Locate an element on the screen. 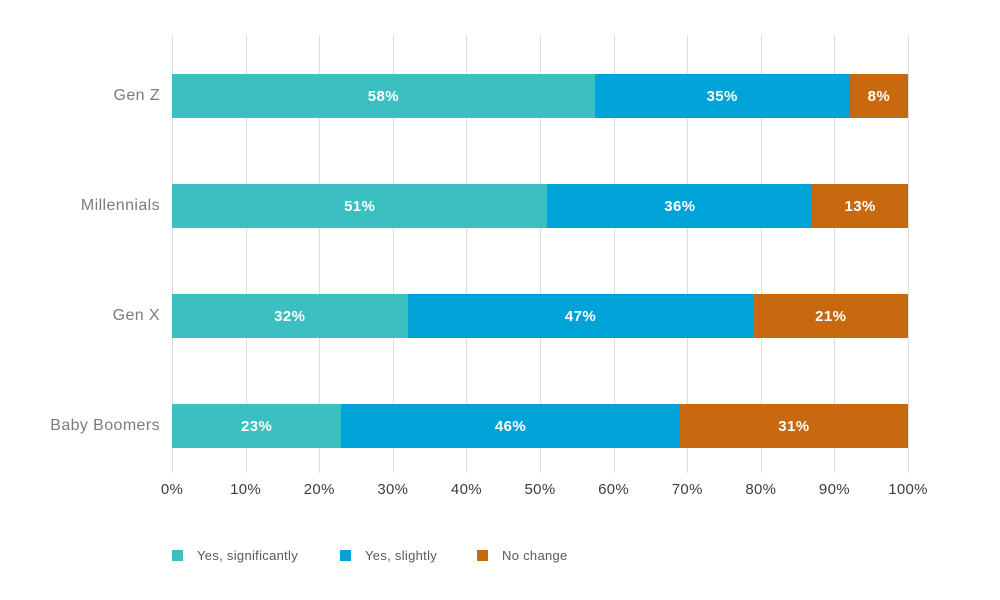 The width and height of the screenshot is (1000, 600). x-tick-label: 80% is located at coordinates (761, 489).